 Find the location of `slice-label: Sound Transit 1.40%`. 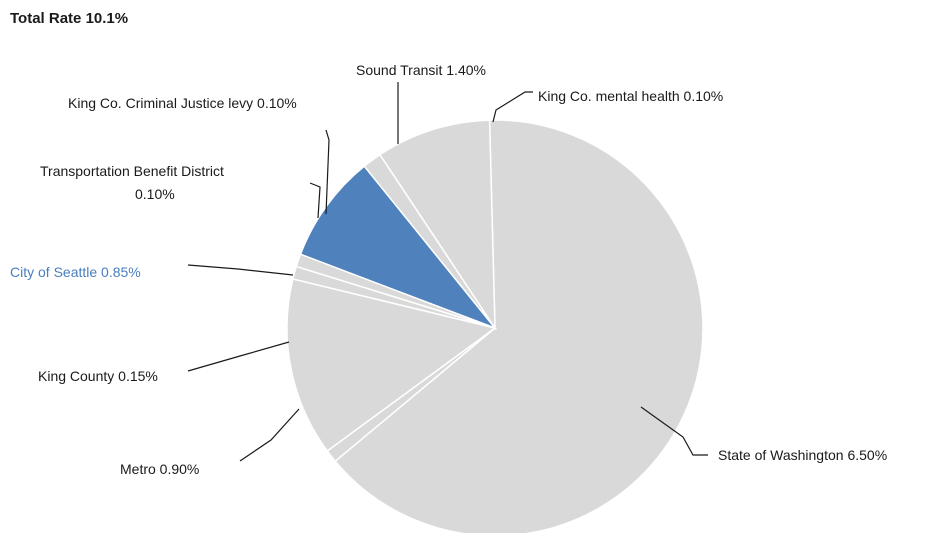

slice-label: Sound Transit 1.40% is located at coordinates (421, 70).